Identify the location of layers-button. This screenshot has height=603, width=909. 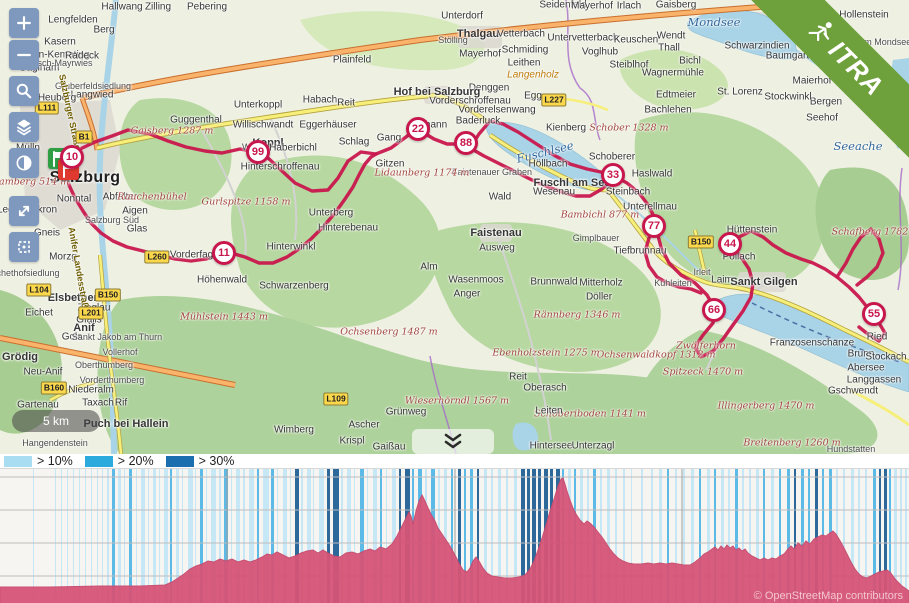
(24, 127).